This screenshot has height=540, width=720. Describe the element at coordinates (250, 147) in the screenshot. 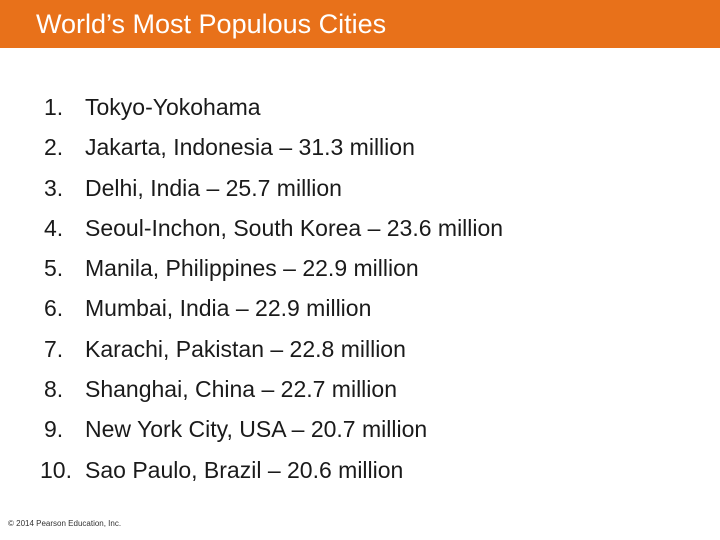

I see `list-item-text: Jakarta, Indonesia – 31.3 million` at that location.